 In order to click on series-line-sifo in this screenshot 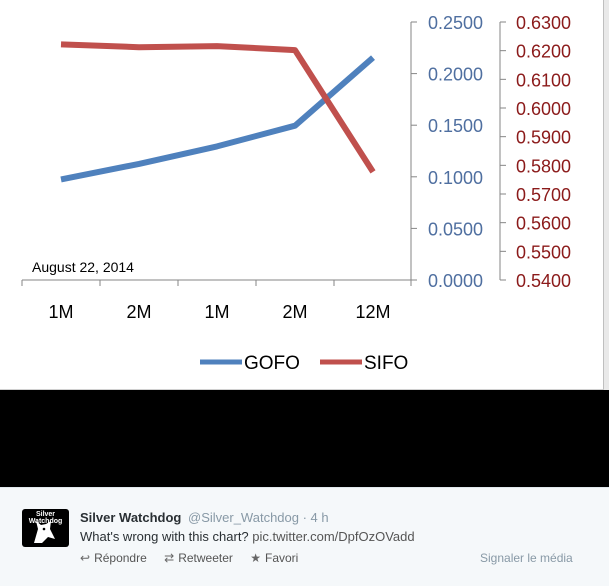, I will do `click(218, 107)`.